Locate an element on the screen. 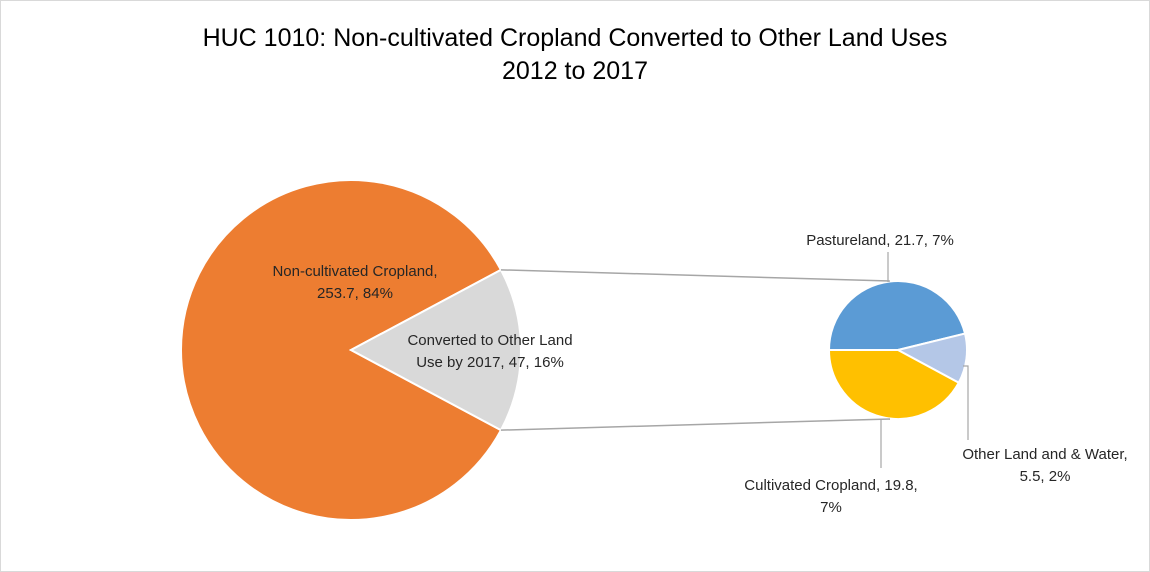  data-label-non-cultivated-cropland-line-1: Non-cultivated Cropland, is located at coordinates (354, 271).